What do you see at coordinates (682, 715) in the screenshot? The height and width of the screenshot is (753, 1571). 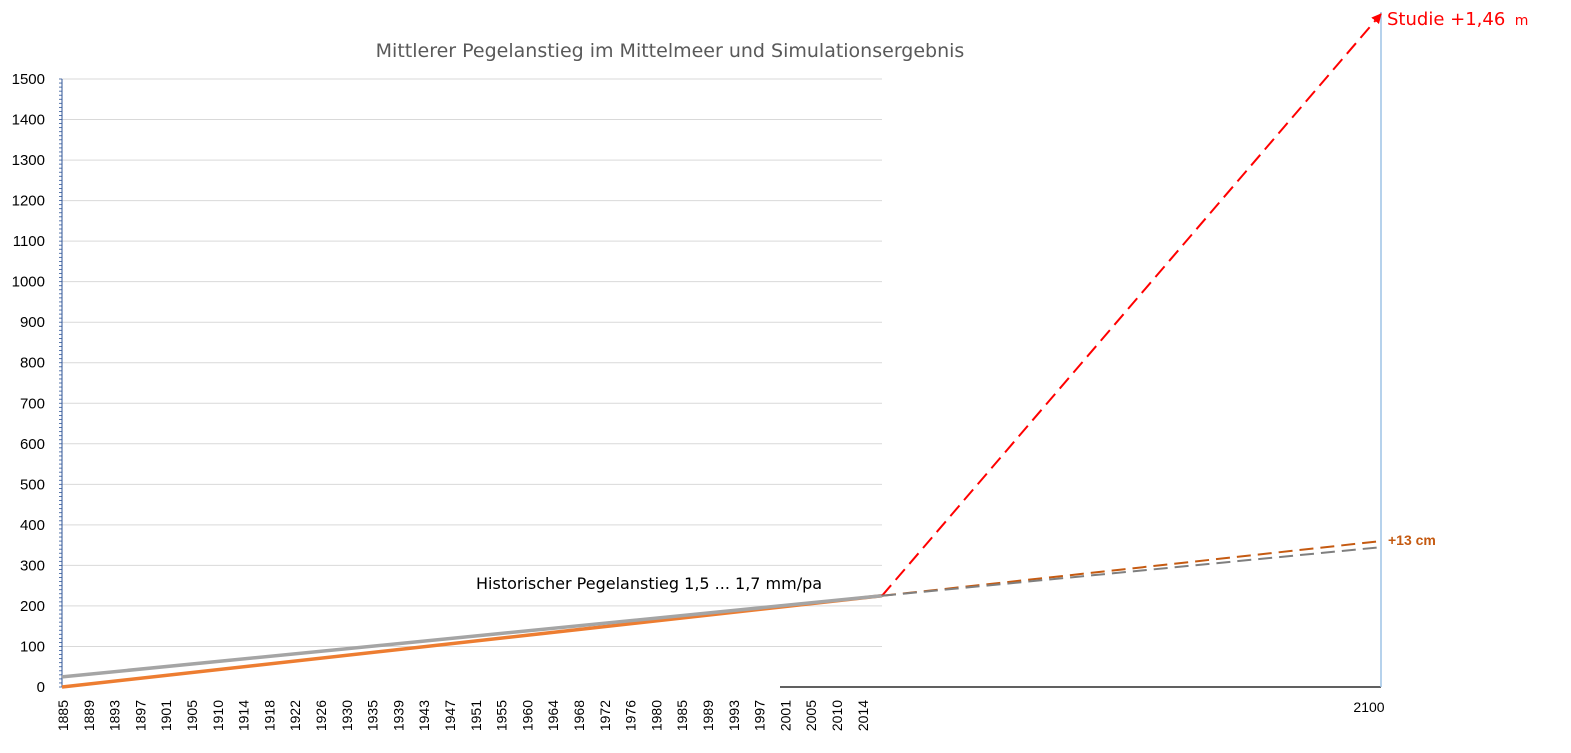 I see `x-tick-label: 1985` at bounding box center [682, 715].